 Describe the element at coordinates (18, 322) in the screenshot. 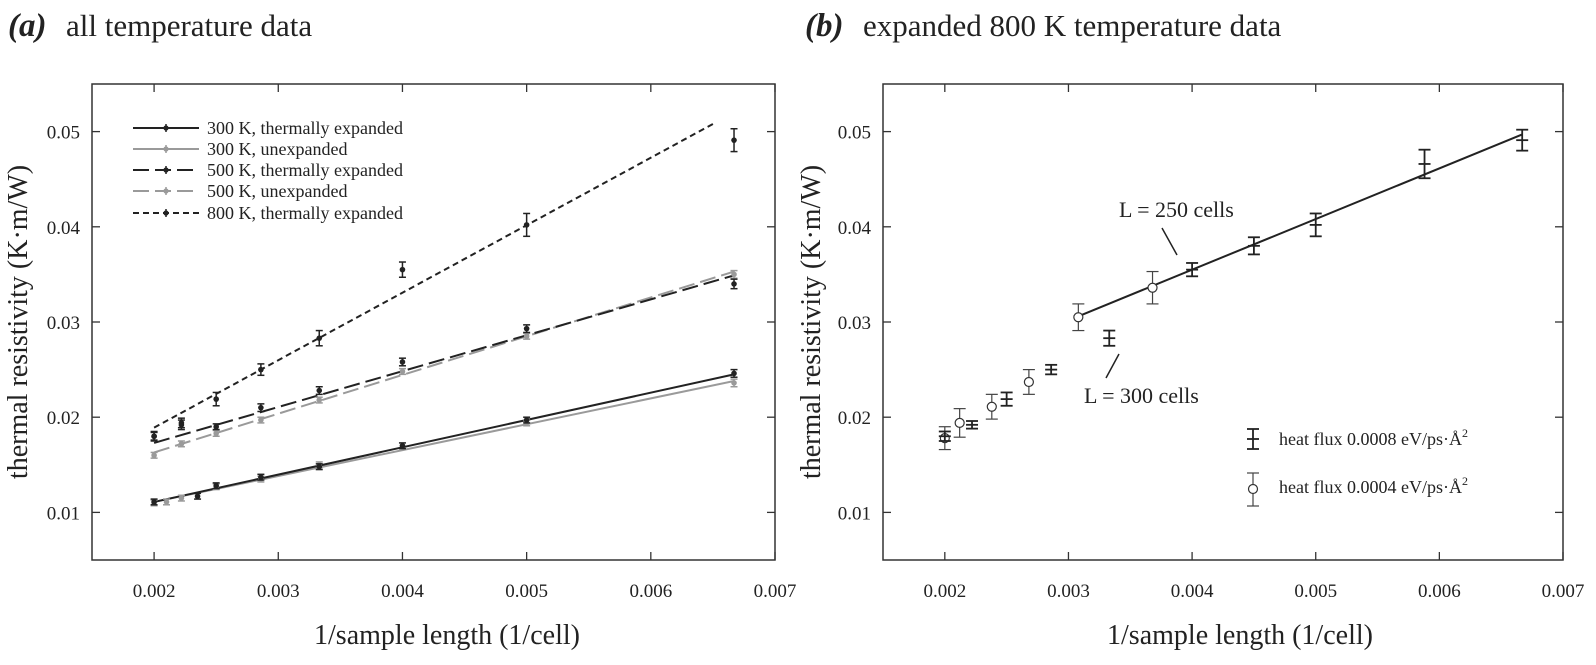

I see `chart-a-ylabel: thermal resistivity (K·m/W)` at that location.